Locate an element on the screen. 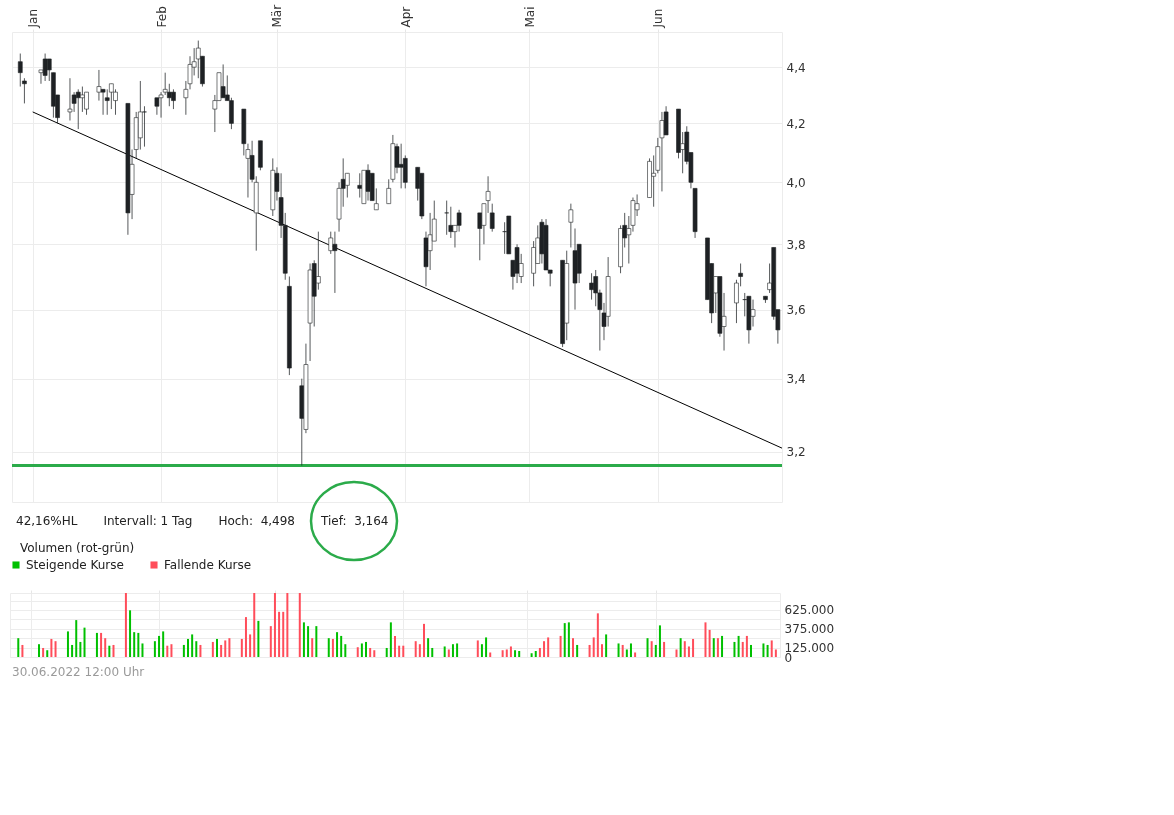  text: Hoch: 4,498 is located at coordinates (256, 521).